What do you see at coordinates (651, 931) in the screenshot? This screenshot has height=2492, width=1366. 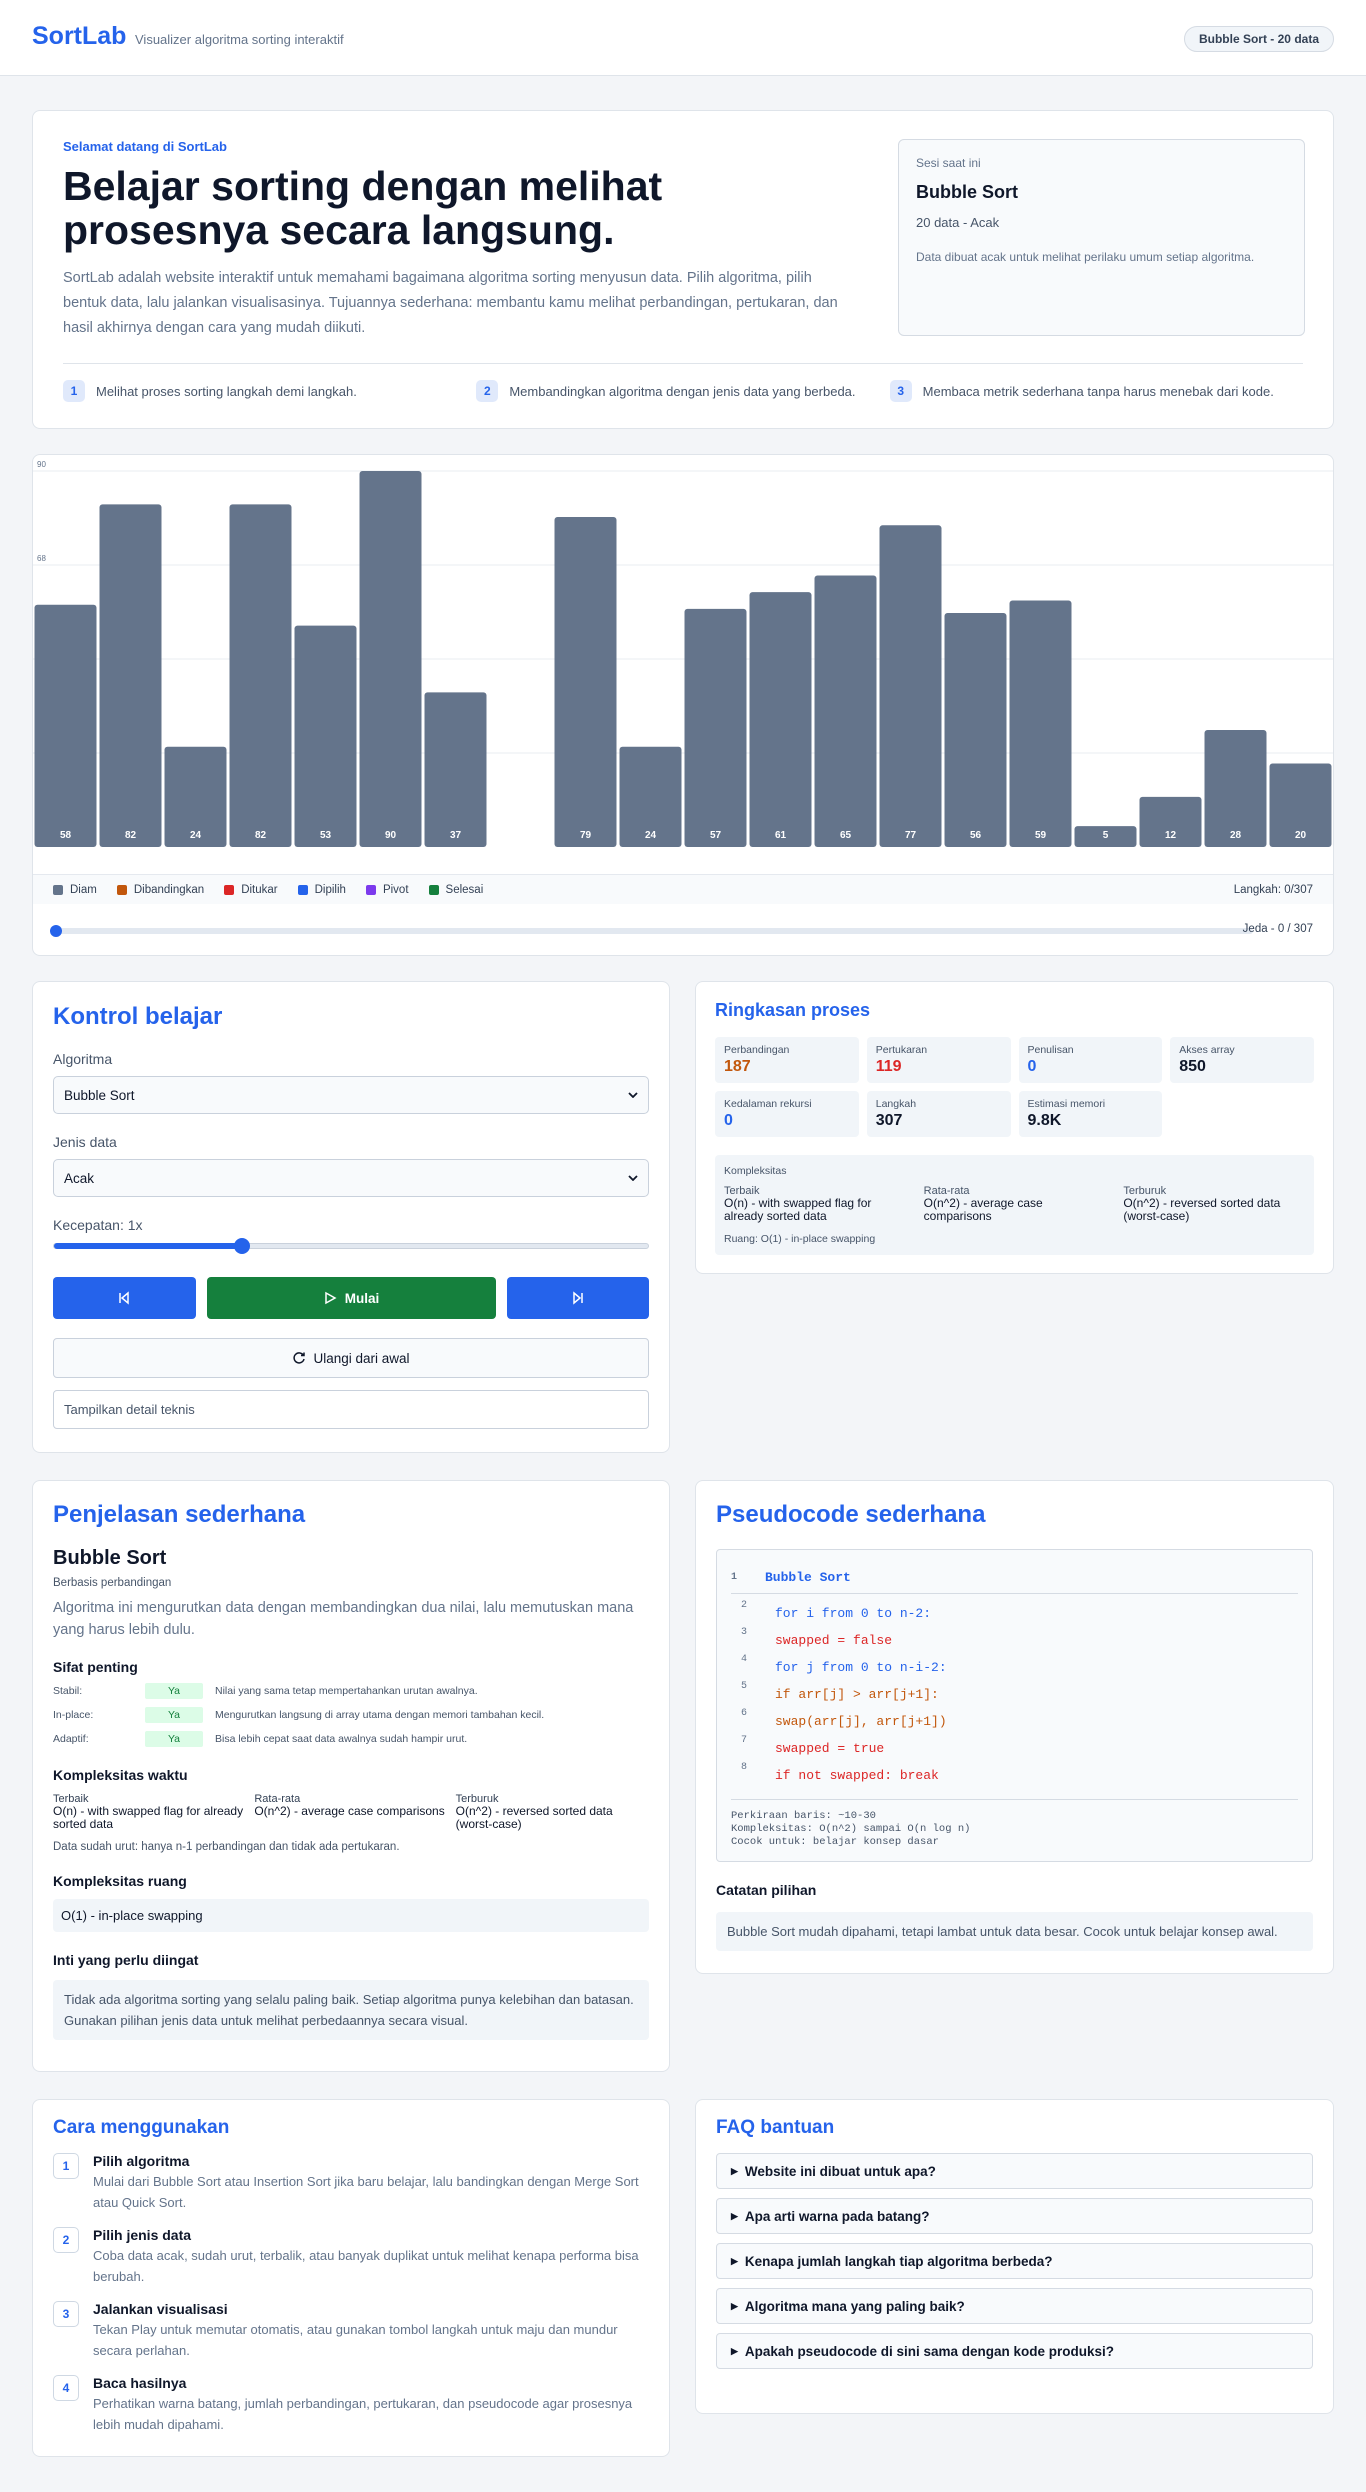 I see `progress-slider` at bounding box center [651, 931].